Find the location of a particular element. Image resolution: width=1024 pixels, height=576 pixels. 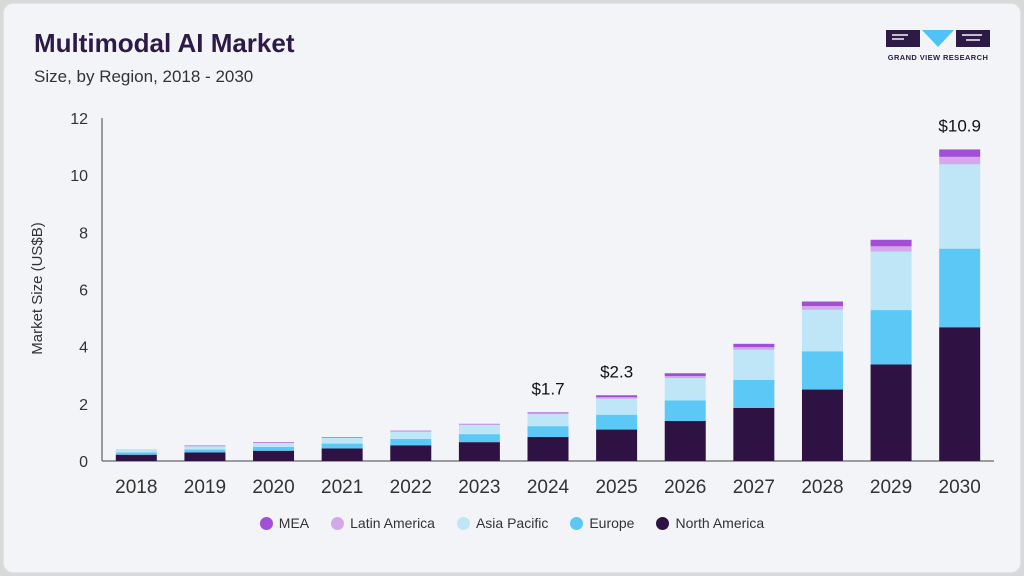

x-tick-label: 2027 is located at coordinates (754, 487).